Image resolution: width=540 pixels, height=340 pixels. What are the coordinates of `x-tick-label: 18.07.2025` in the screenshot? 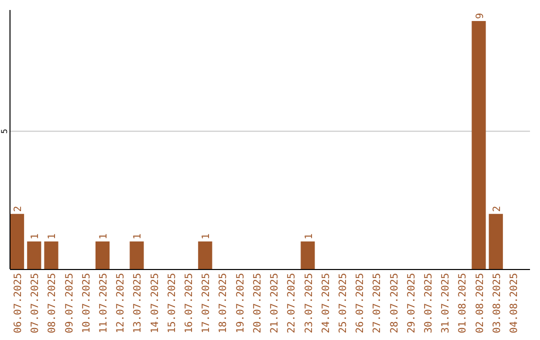 It's located at (224, 303).